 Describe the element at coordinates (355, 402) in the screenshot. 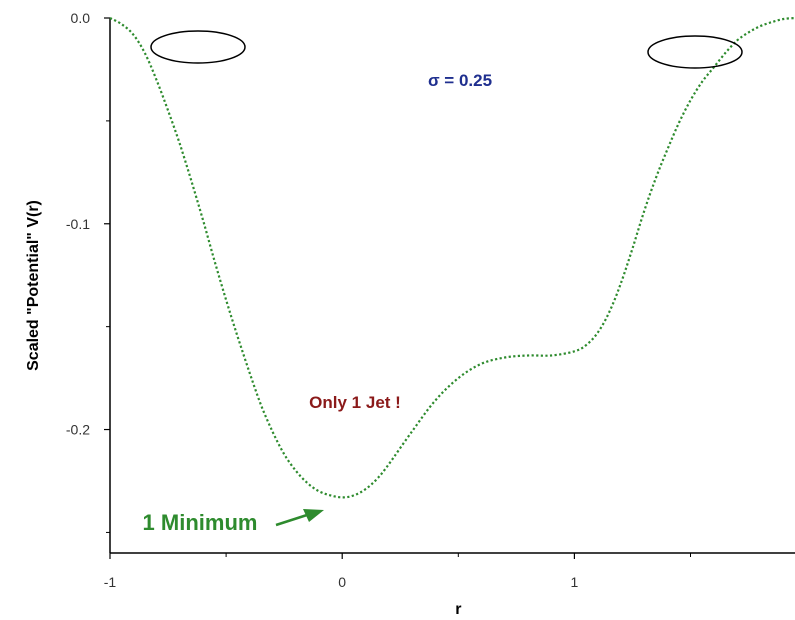

I see `only-one-jet-annotation: Only 1 Jet !` at that location.